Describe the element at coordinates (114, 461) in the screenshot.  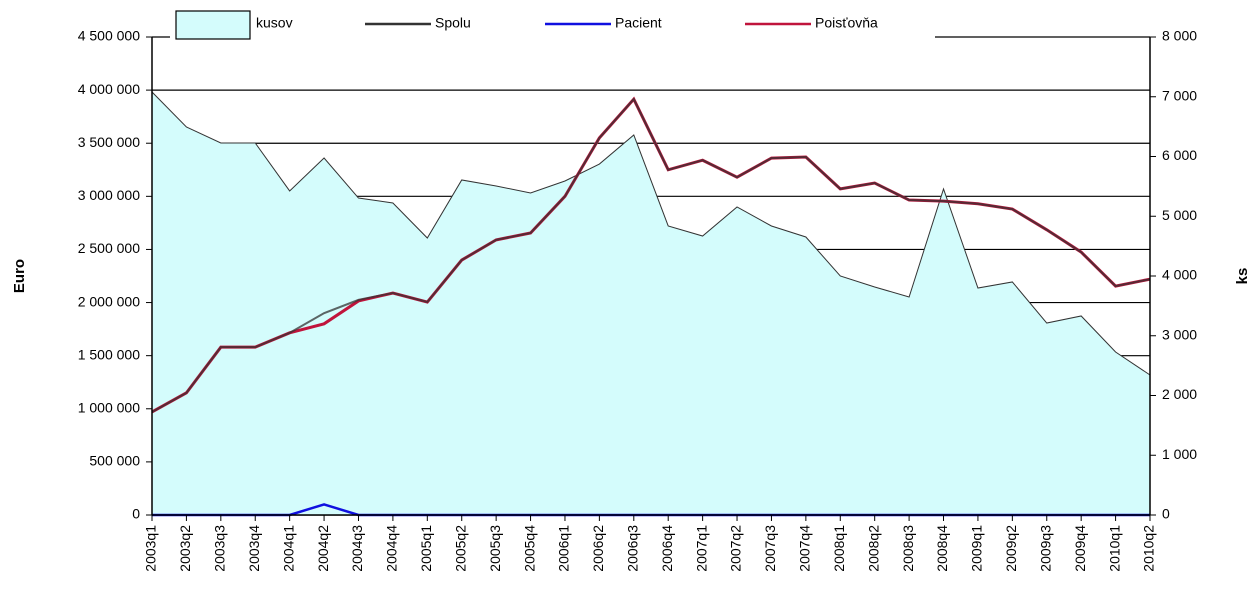
I see `y-tick-label: 500 000` at that location.